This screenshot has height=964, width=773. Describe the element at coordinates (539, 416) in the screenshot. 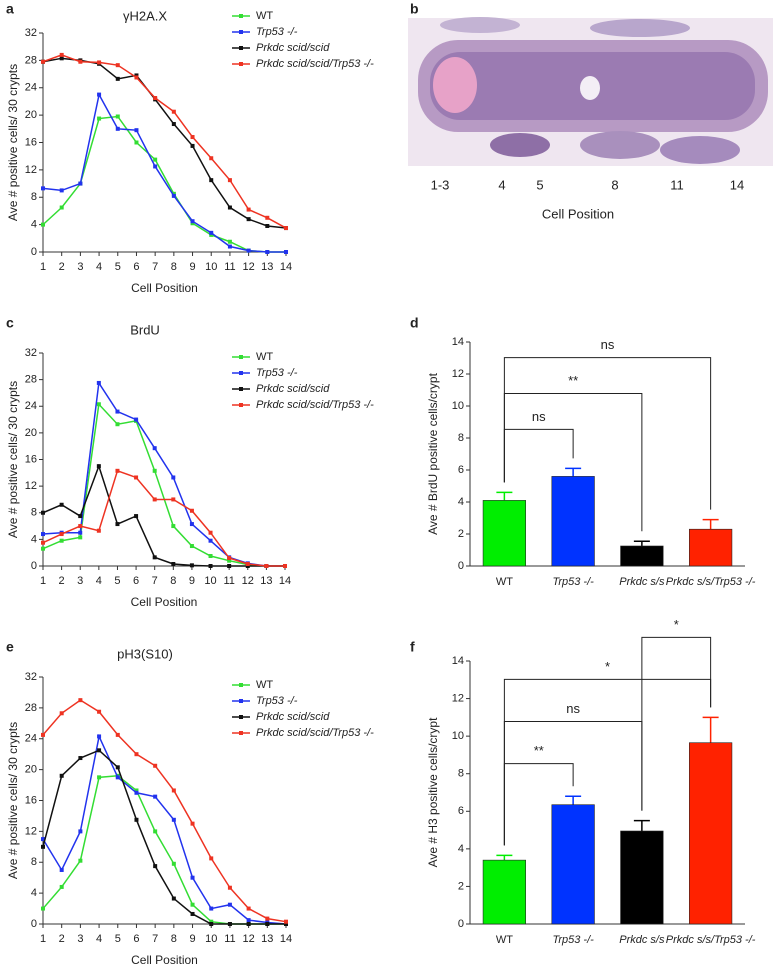

I see `significance-label: ns` at that location.